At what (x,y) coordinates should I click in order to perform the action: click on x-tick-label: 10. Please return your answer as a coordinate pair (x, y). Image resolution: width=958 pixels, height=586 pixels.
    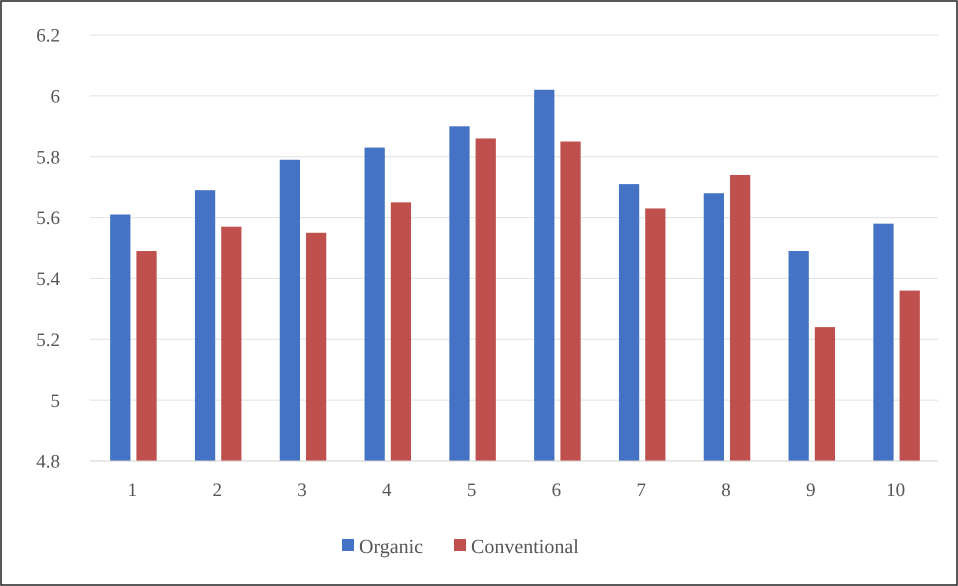
    Looking at the image, I should click on (896, 490).